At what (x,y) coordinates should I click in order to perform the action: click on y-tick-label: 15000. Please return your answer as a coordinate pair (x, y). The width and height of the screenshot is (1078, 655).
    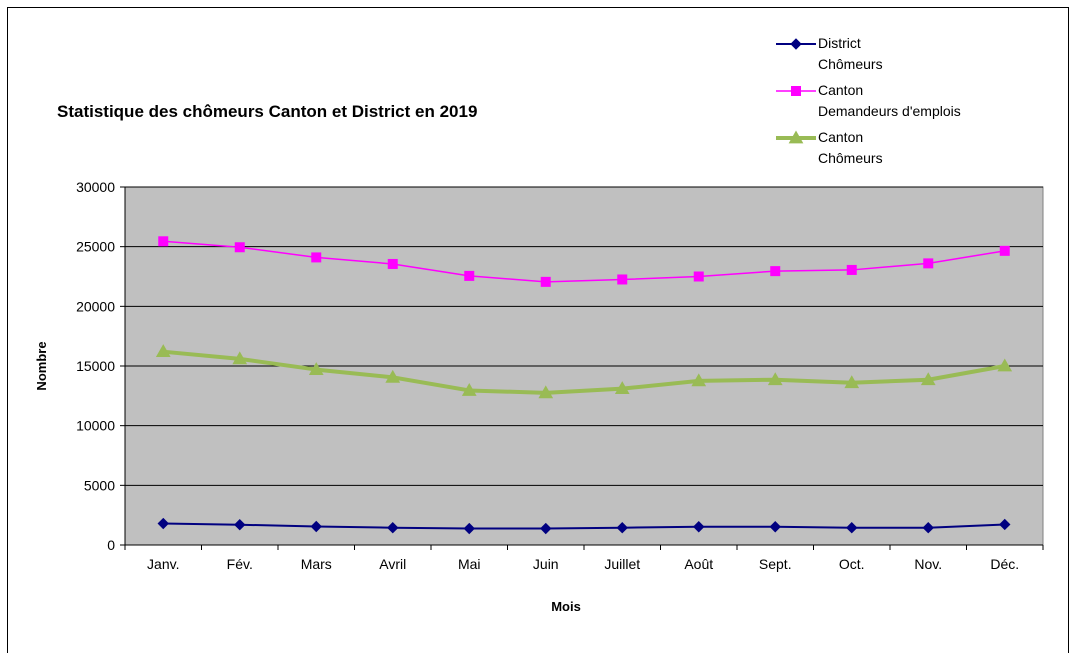
    Looking at the image, I should click on (95, 366).